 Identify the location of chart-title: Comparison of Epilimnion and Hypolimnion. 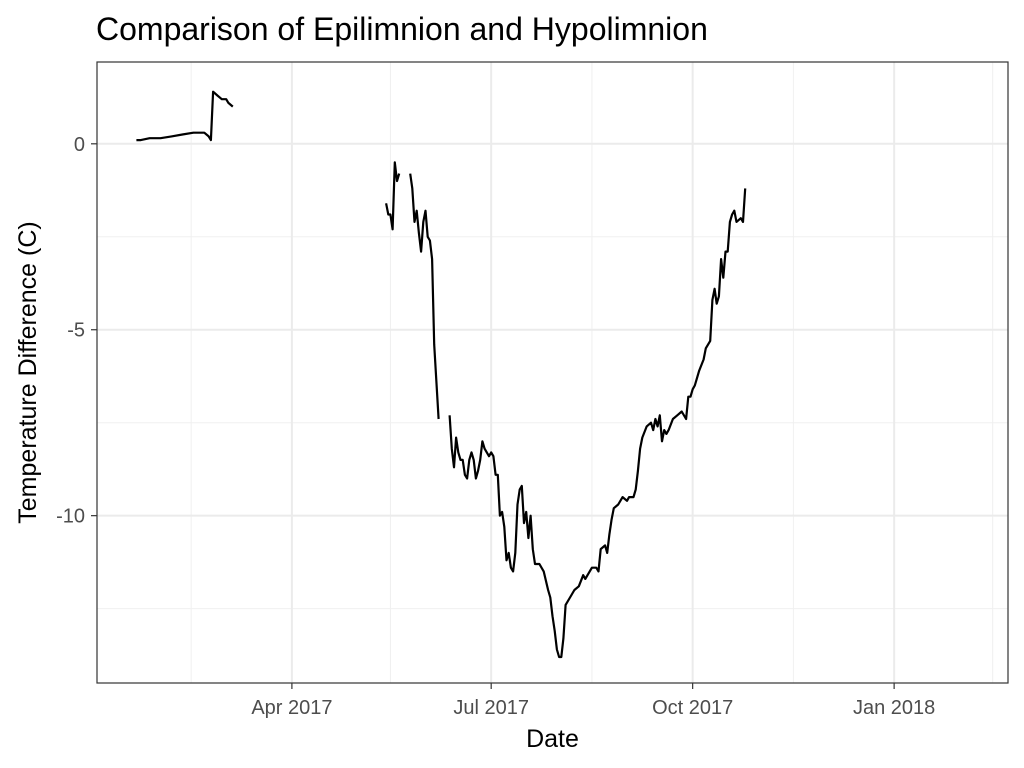
(402, 29).